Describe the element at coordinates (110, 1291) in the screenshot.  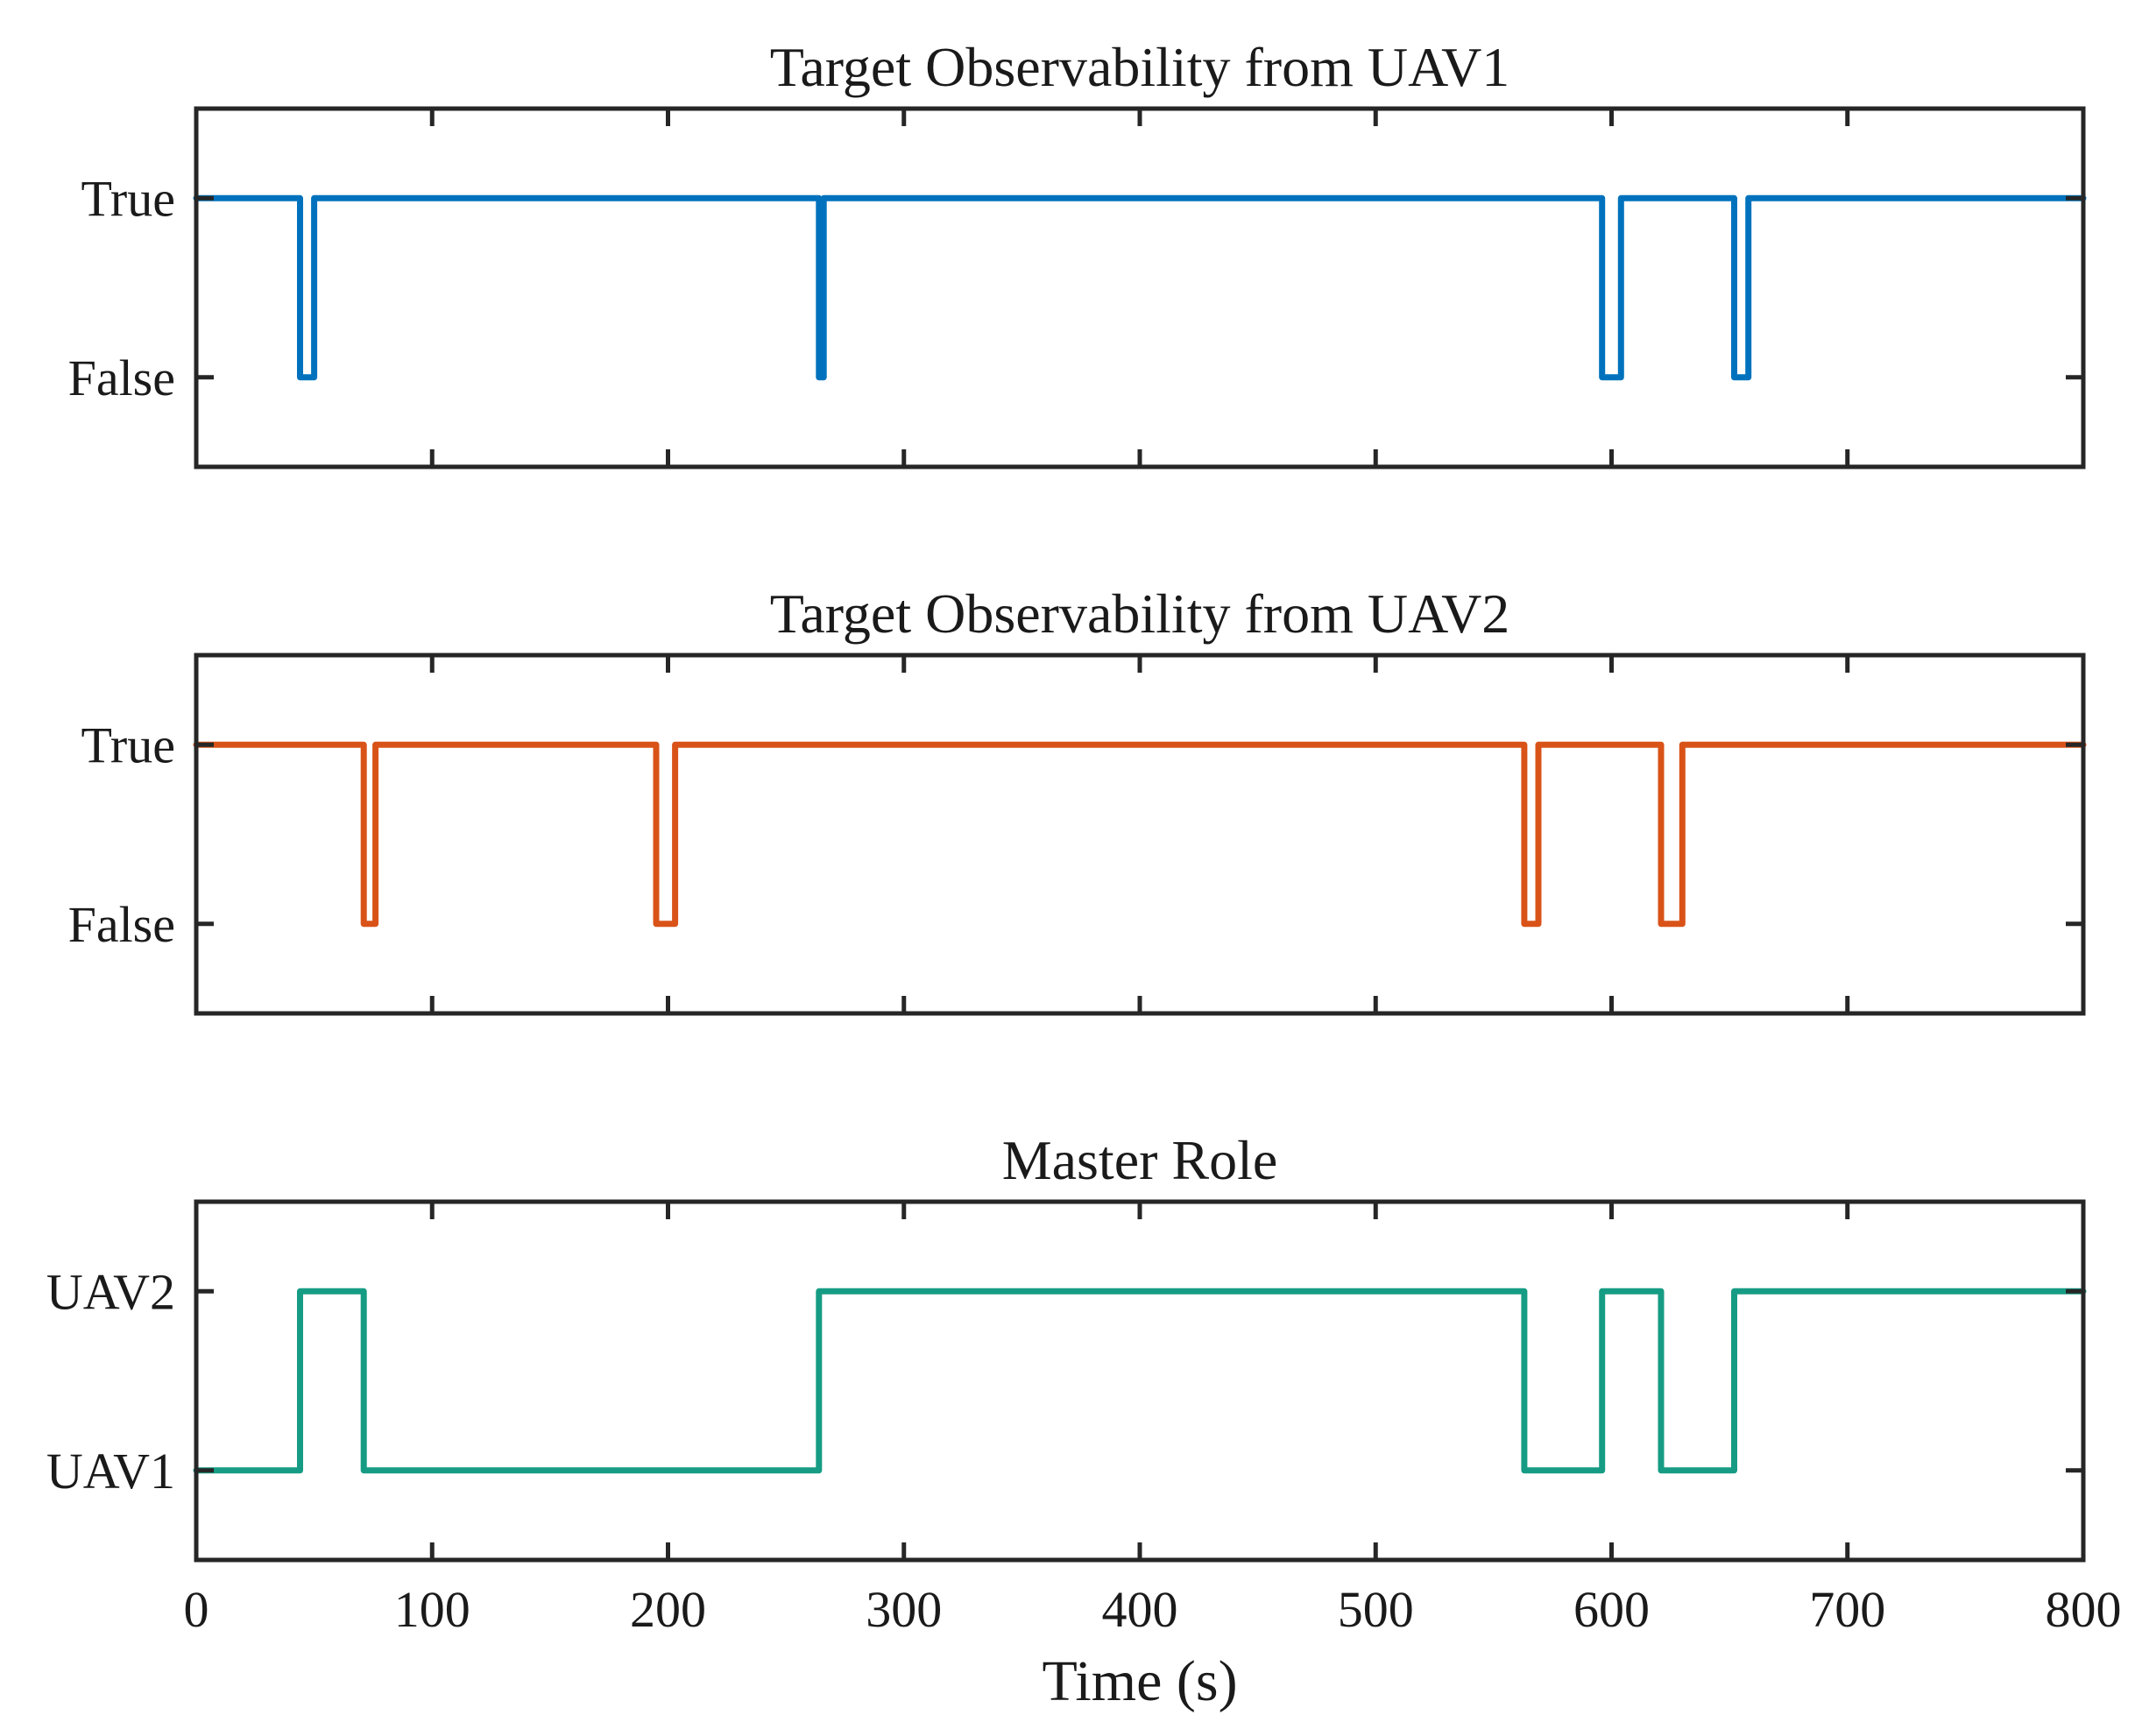
I see `y-tick-label: UAV2` at that location.